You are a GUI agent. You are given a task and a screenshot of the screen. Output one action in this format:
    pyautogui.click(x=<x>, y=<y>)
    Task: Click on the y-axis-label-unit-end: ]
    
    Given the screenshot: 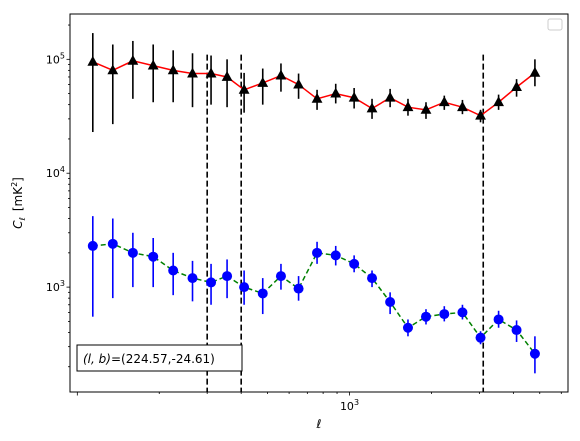 What is the action you would take?
    pyautogui.click(x=18, y=179)
    